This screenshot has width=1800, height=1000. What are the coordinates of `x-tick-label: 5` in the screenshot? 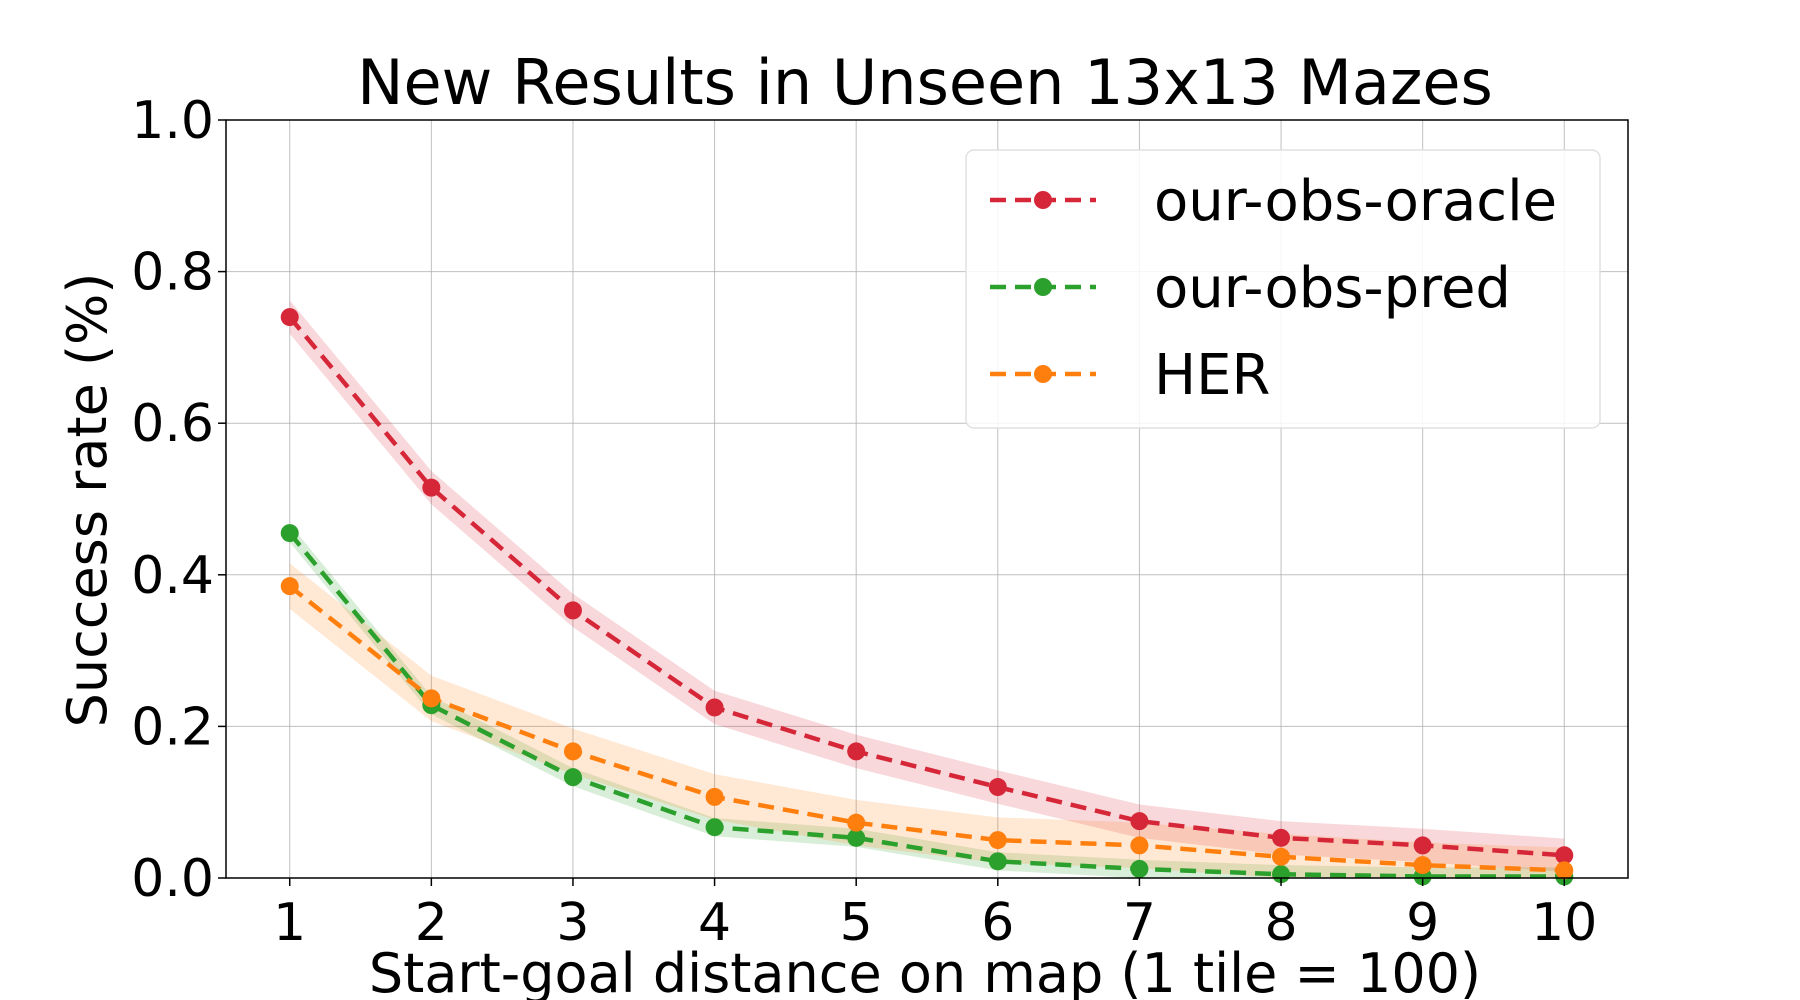 It's located at (856, 923).